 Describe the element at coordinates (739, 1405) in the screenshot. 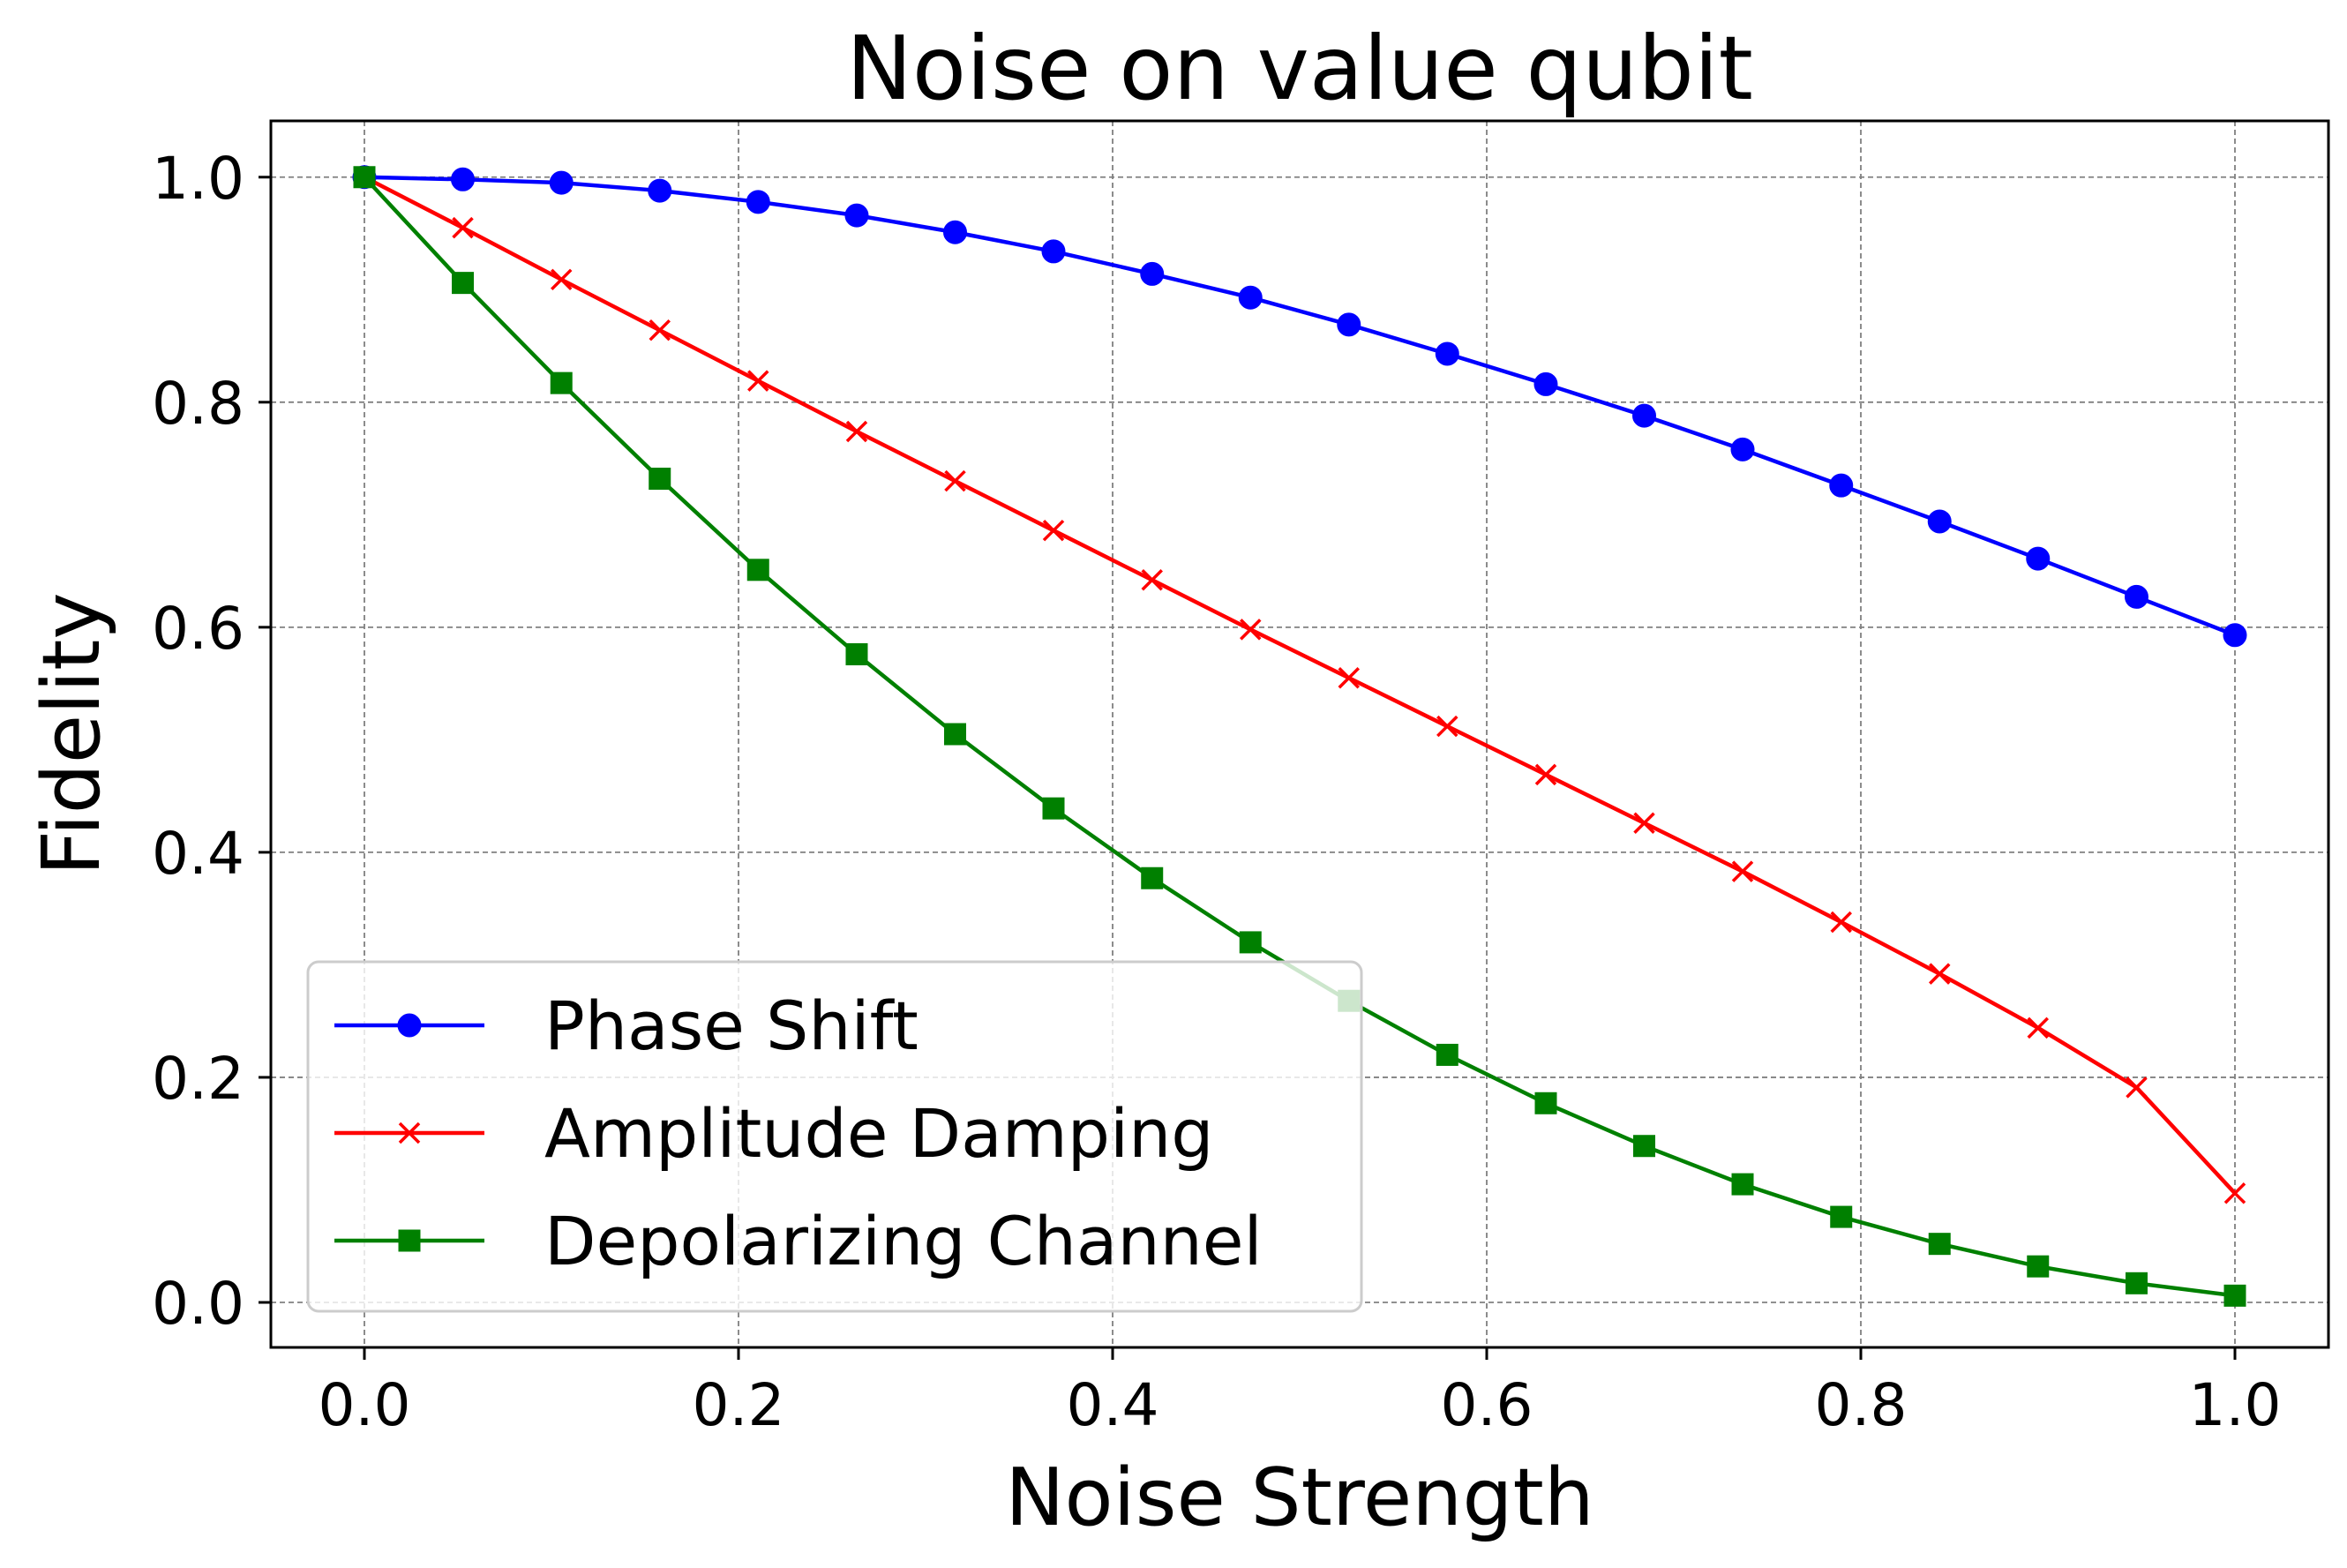

I see `x-tick-label: 0.2` at that location.